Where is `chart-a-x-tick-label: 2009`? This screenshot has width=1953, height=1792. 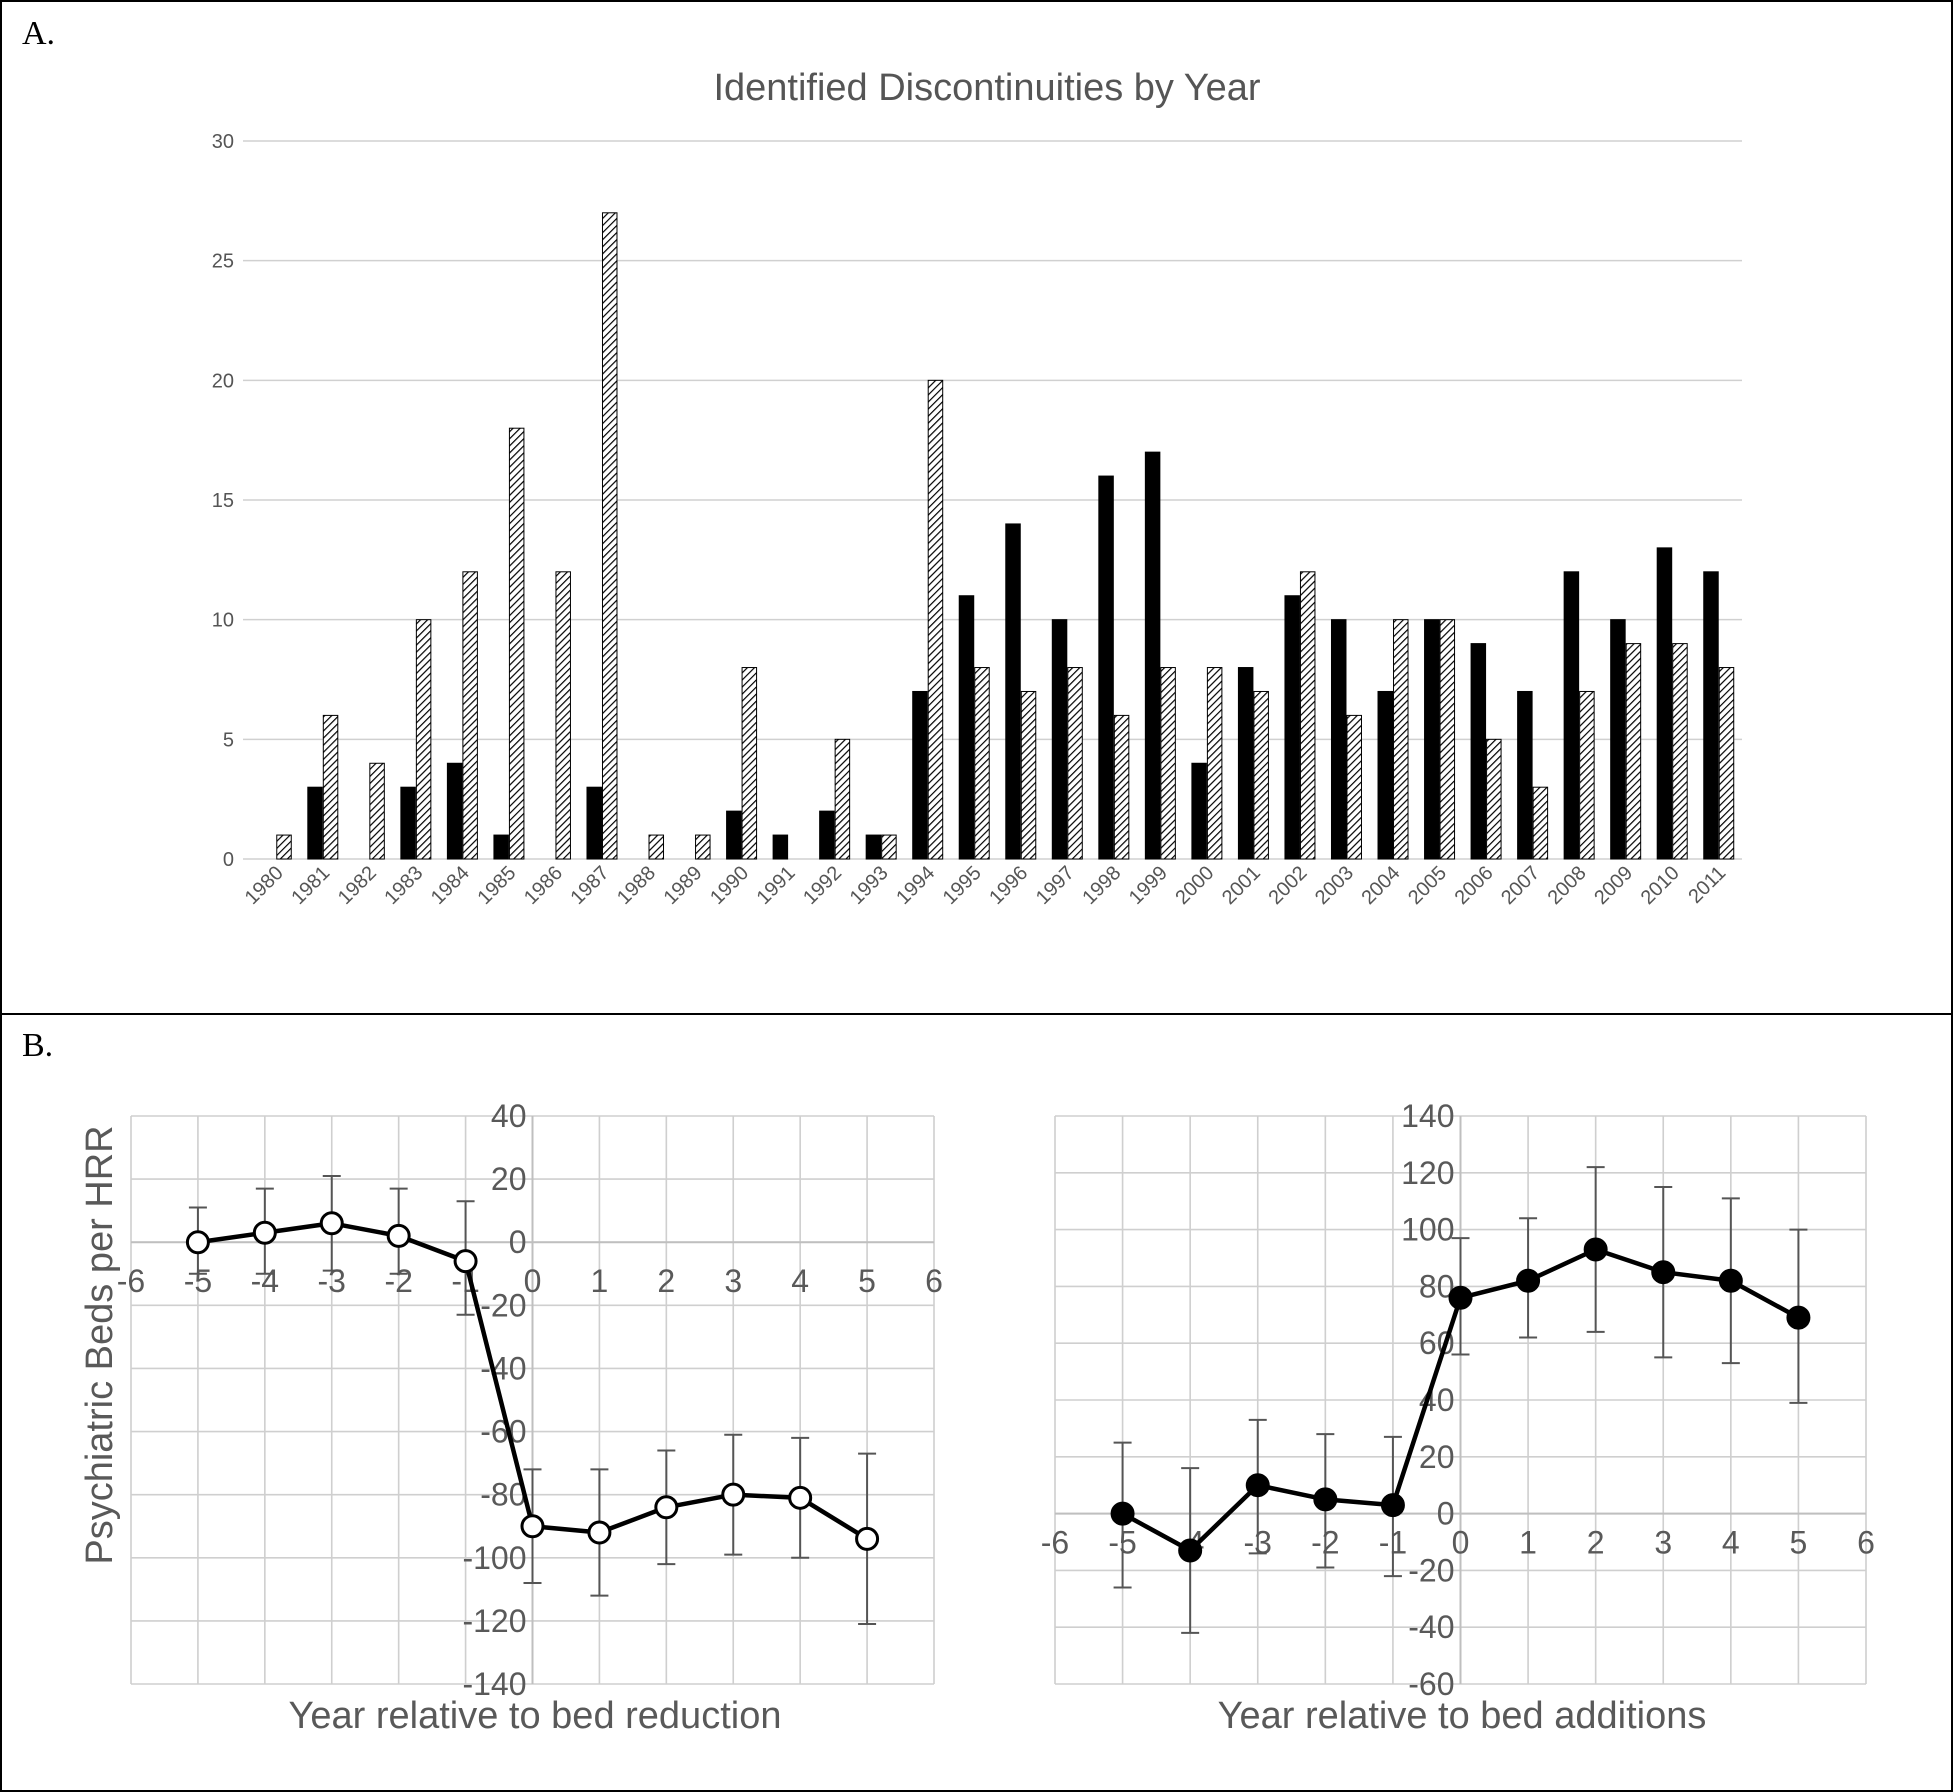
chart-a-x-tick-label: 2009 is located at coordinates (1613, 885).